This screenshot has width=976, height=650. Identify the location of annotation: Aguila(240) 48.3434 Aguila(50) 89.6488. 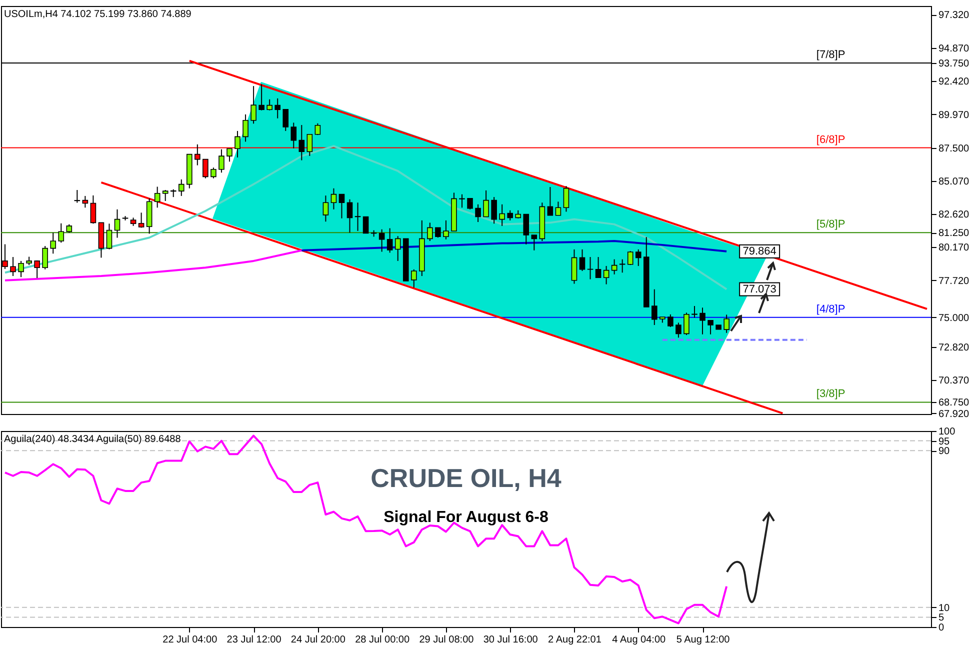
(93, 439).